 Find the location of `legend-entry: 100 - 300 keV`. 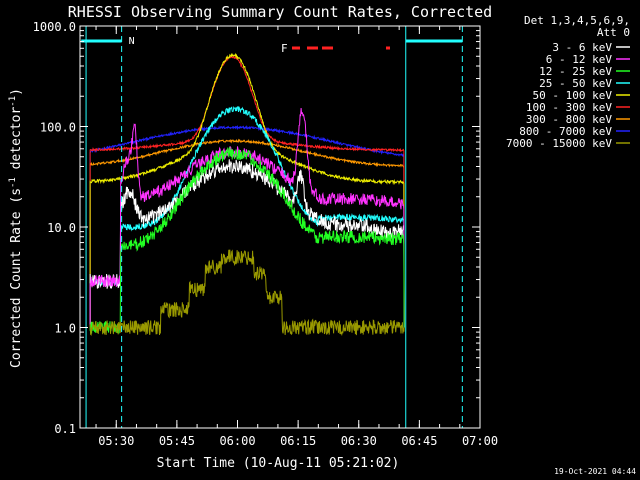

legend-entry: 100 - 300 keV is located at coordinates (569, 107).